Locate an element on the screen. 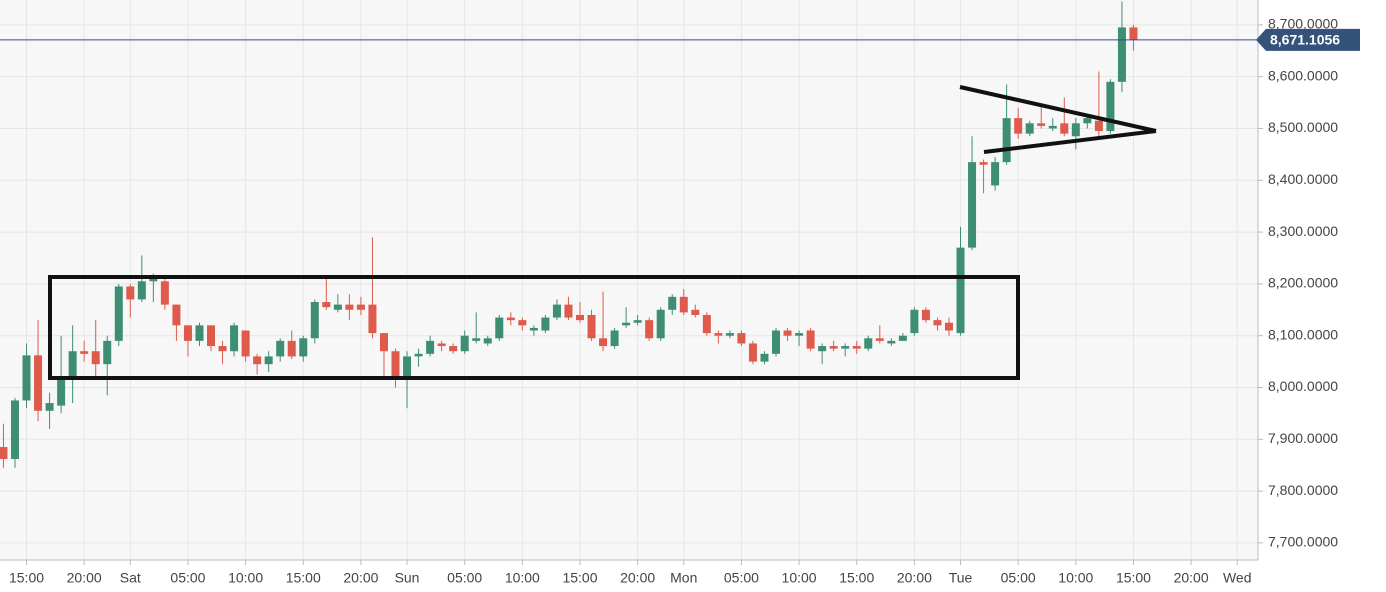 The width and height of the screenshot is (1386, 592). y-tick-label: 8,000.0000 is located at coordinates (1303, 386).